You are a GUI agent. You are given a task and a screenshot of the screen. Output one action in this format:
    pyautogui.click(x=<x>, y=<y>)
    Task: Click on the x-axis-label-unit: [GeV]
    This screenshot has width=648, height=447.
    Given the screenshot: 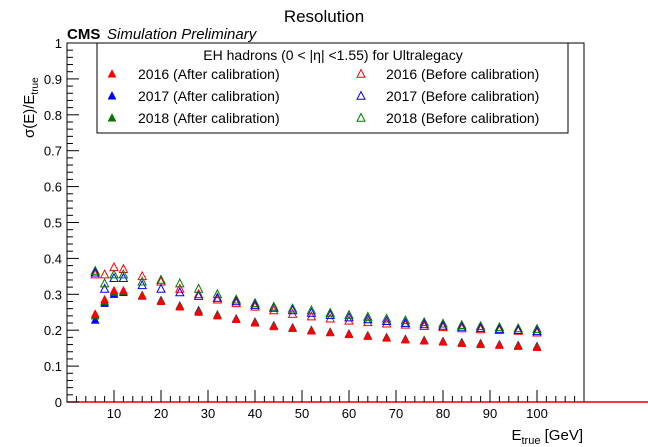 What is the action you would take?
    pyautogui.click(x=561, y=435)
    